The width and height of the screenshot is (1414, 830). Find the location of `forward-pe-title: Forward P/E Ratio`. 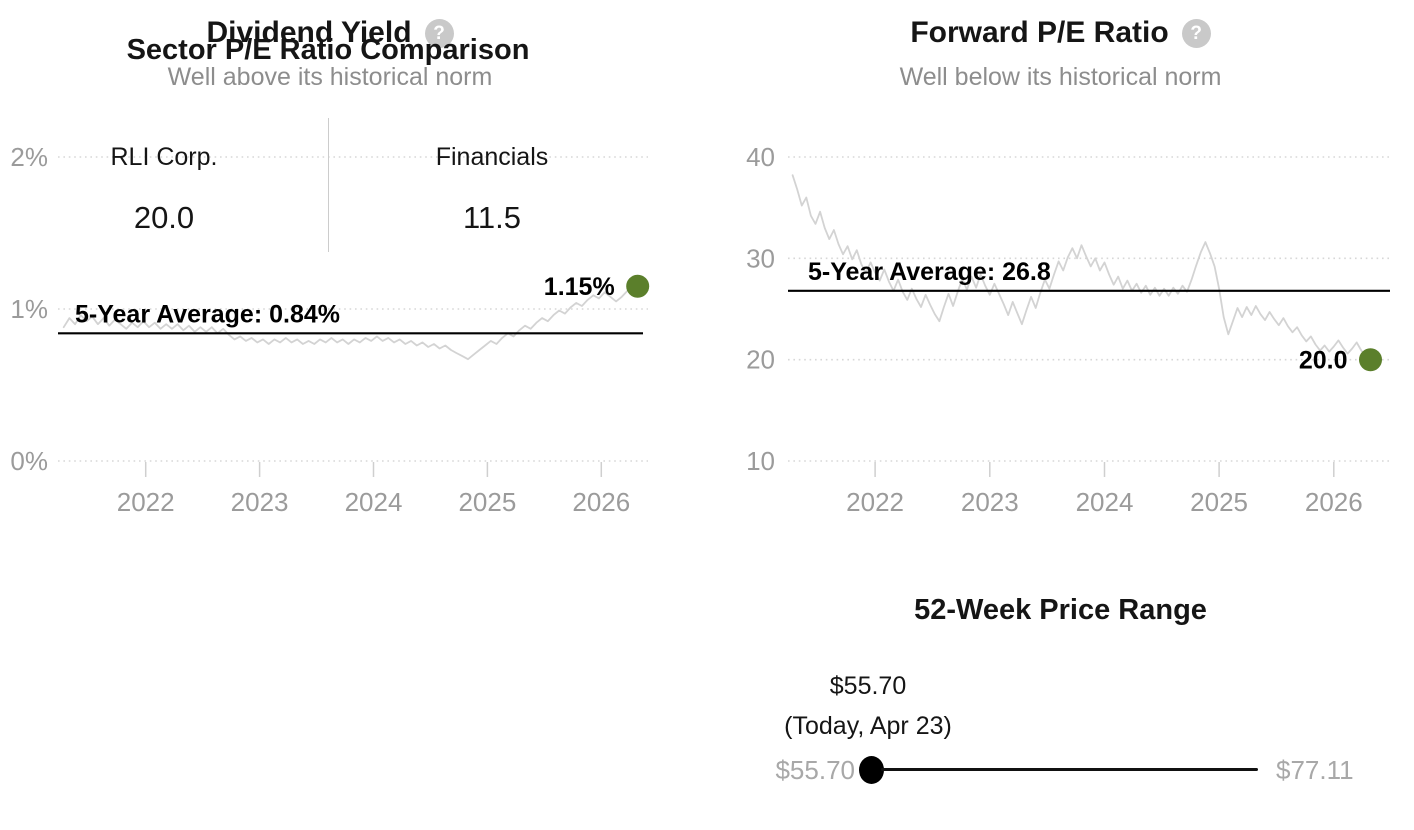

forward-pe-title: Forward P/E Ratio is located at coordinates (1039, 32).